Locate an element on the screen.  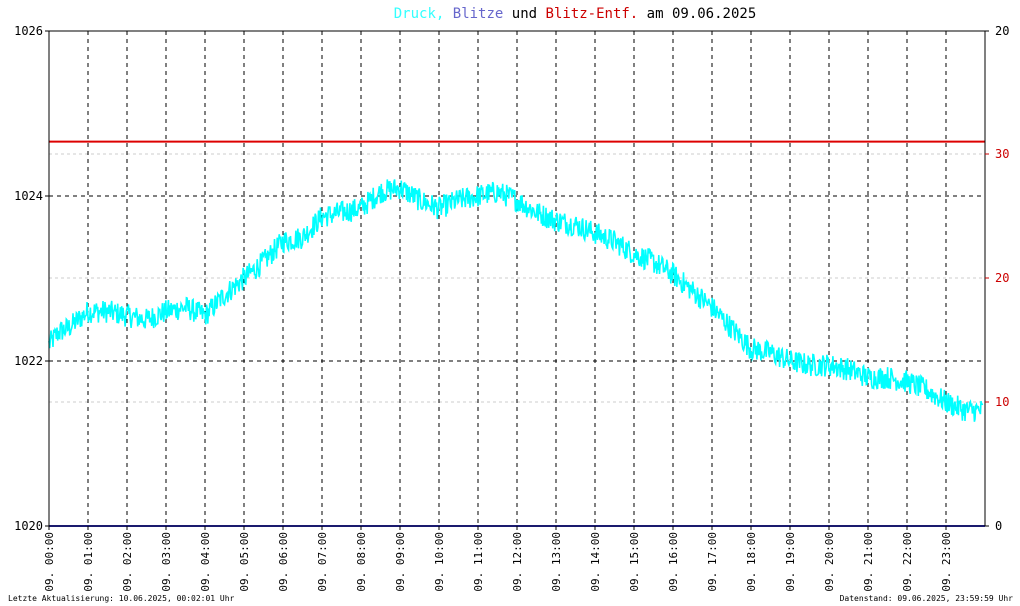
x-tick-label: 09. 15:00 is located at coordinates (634, 562).